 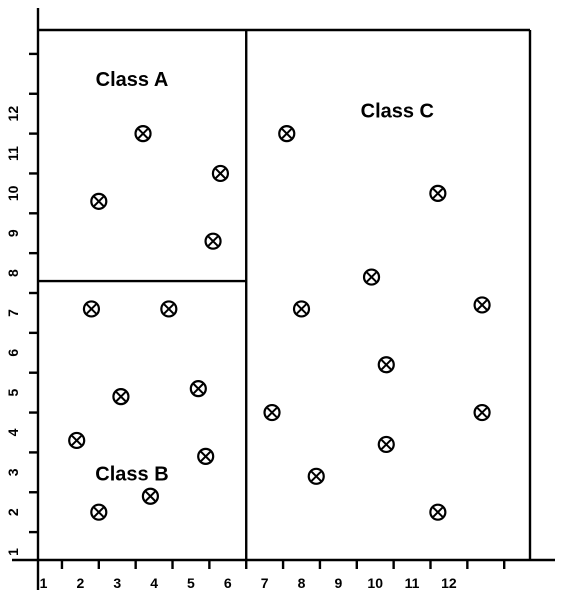 I want to click on x-tick-label: 9, so click(x=338, y=583).